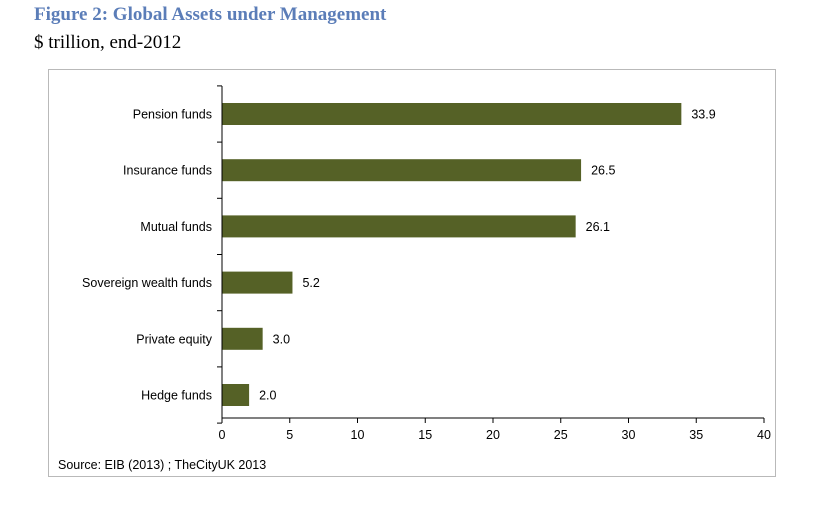  What do you see at coordinates (162, 465) in the screenshot?
I see `source-note: Source: EIB (2013) ; TheCityUK 2013` at bounding box center [162, 465].